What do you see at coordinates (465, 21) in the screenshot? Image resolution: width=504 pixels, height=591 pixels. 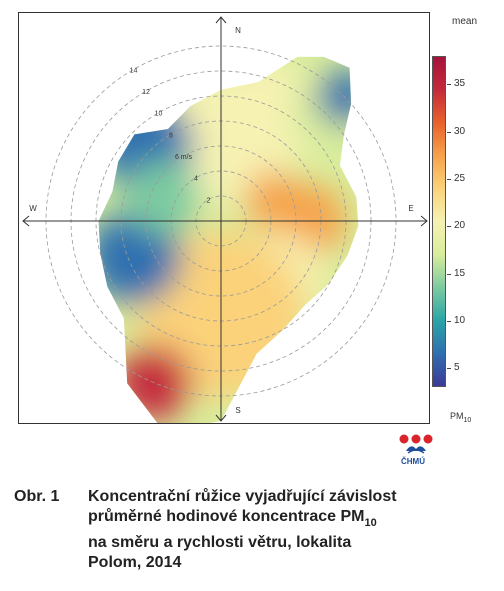 I see `legend-title: mean` at bounding box center [465, 21].